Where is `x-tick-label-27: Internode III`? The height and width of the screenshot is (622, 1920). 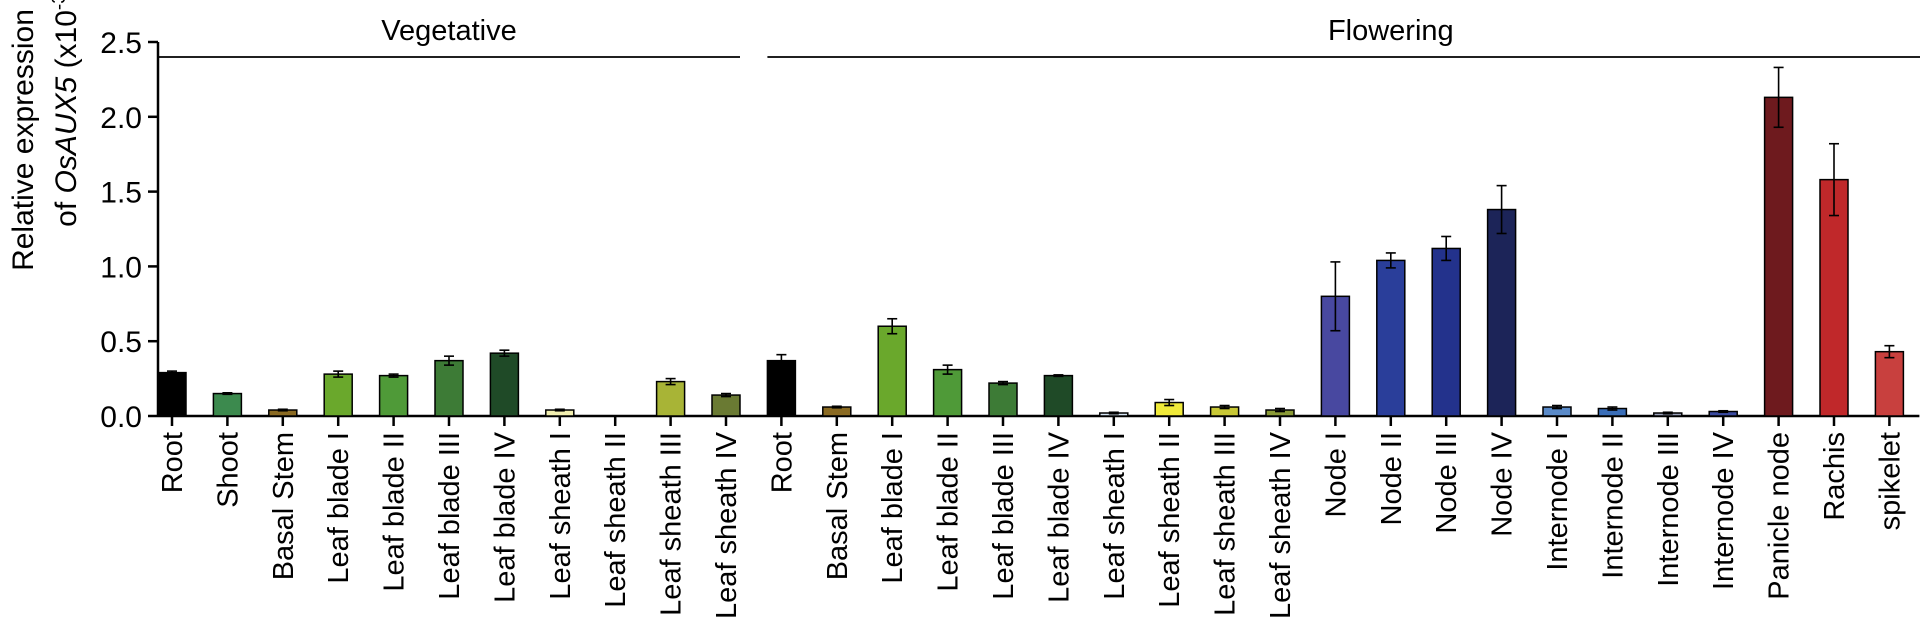 x-tick-label-27: Internode III is located at coordinates (1669, 509).